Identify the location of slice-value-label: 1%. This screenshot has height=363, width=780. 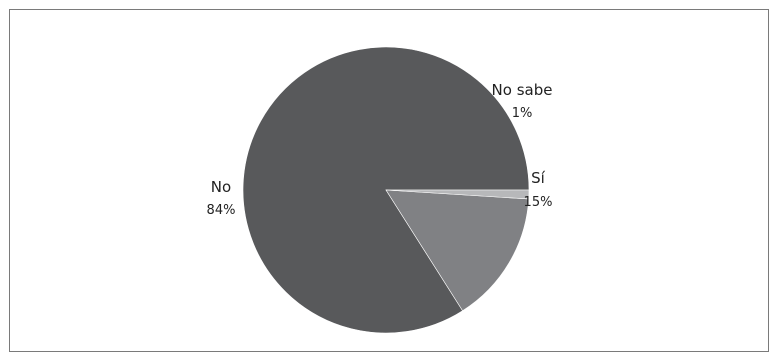
(522, 113).